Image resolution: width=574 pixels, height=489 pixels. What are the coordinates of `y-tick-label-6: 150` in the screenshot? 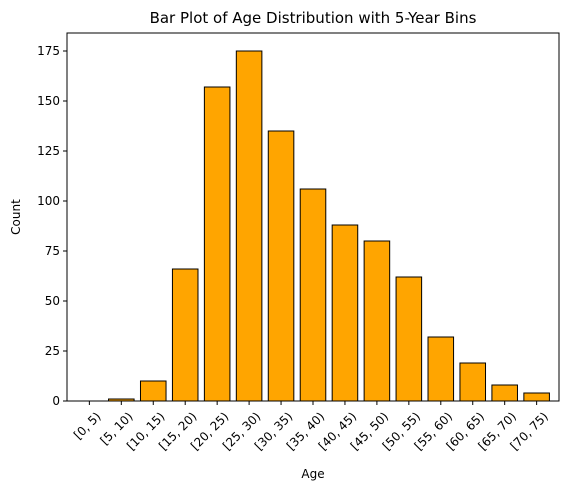 It's located at (48, 101).